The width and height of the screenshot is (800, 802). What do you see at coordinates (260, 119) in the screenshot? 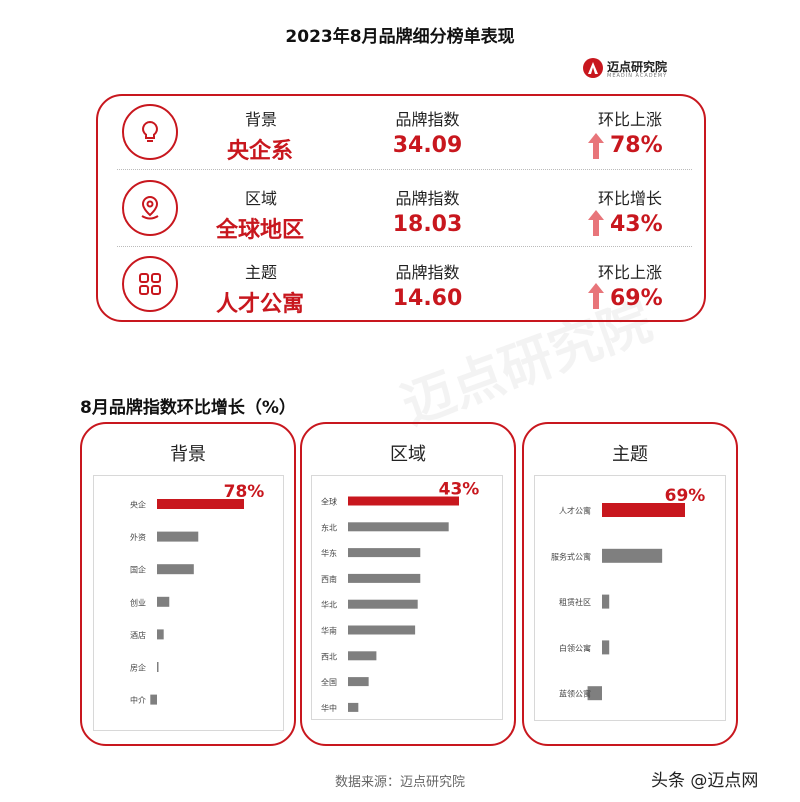
I see `row-category: 背景` at bounding box center [260, 119].